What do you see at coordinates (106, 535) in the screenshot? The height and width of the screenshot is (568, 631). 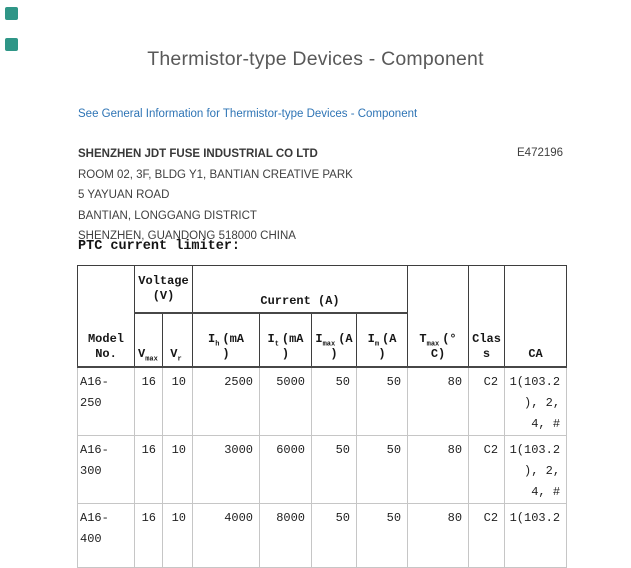 I see `cell-model: A16-400` at bounding box center [106, 535].